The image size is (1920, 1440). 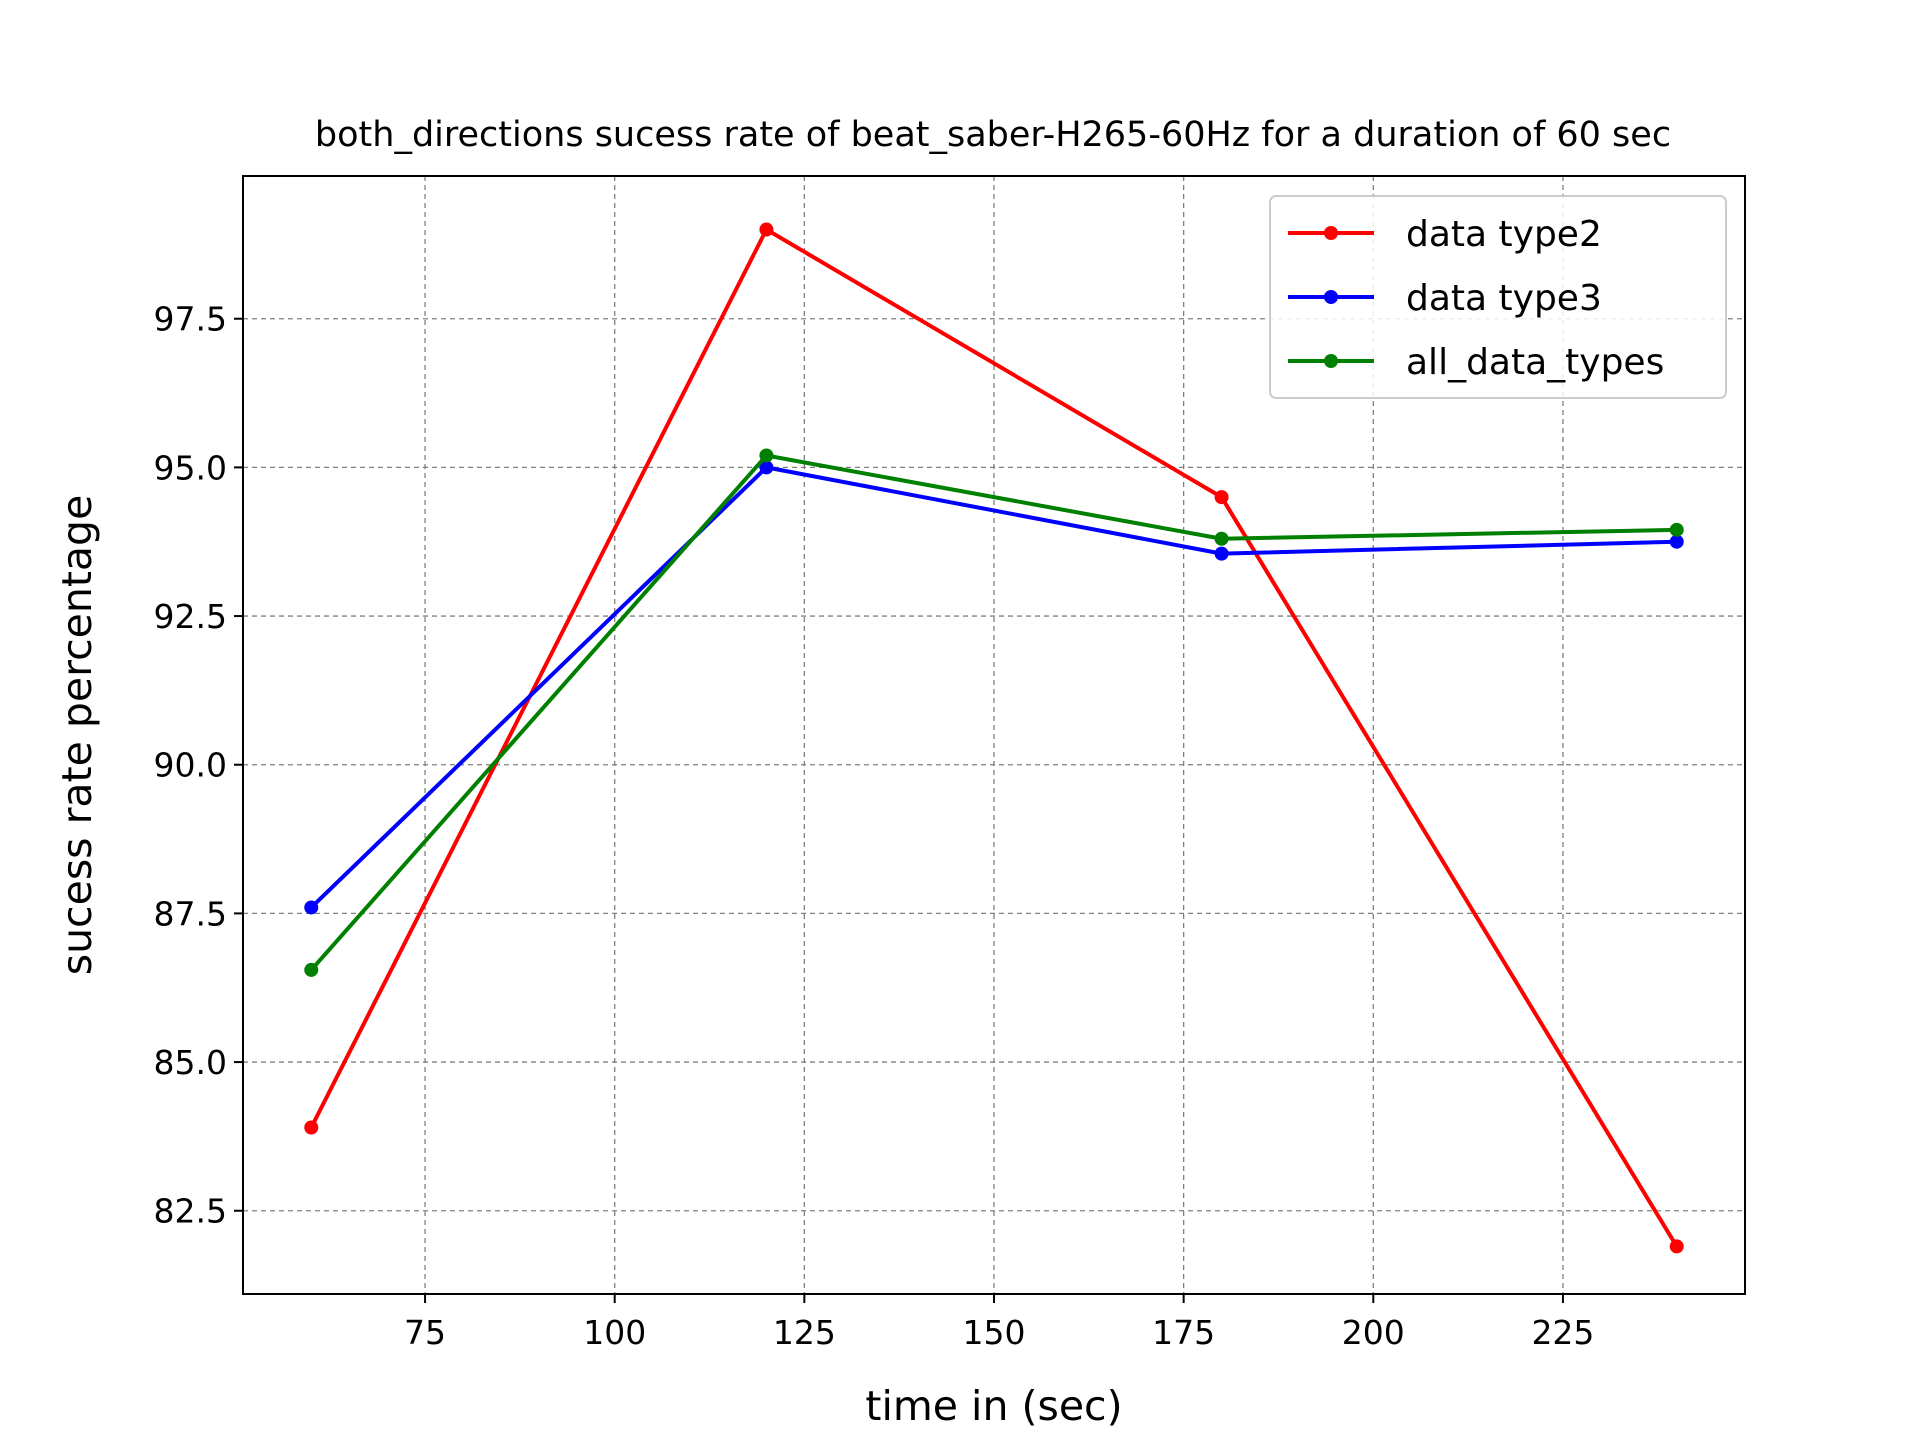 I want to click on y-tick-label: 87.5, so click(x=190, y=913).